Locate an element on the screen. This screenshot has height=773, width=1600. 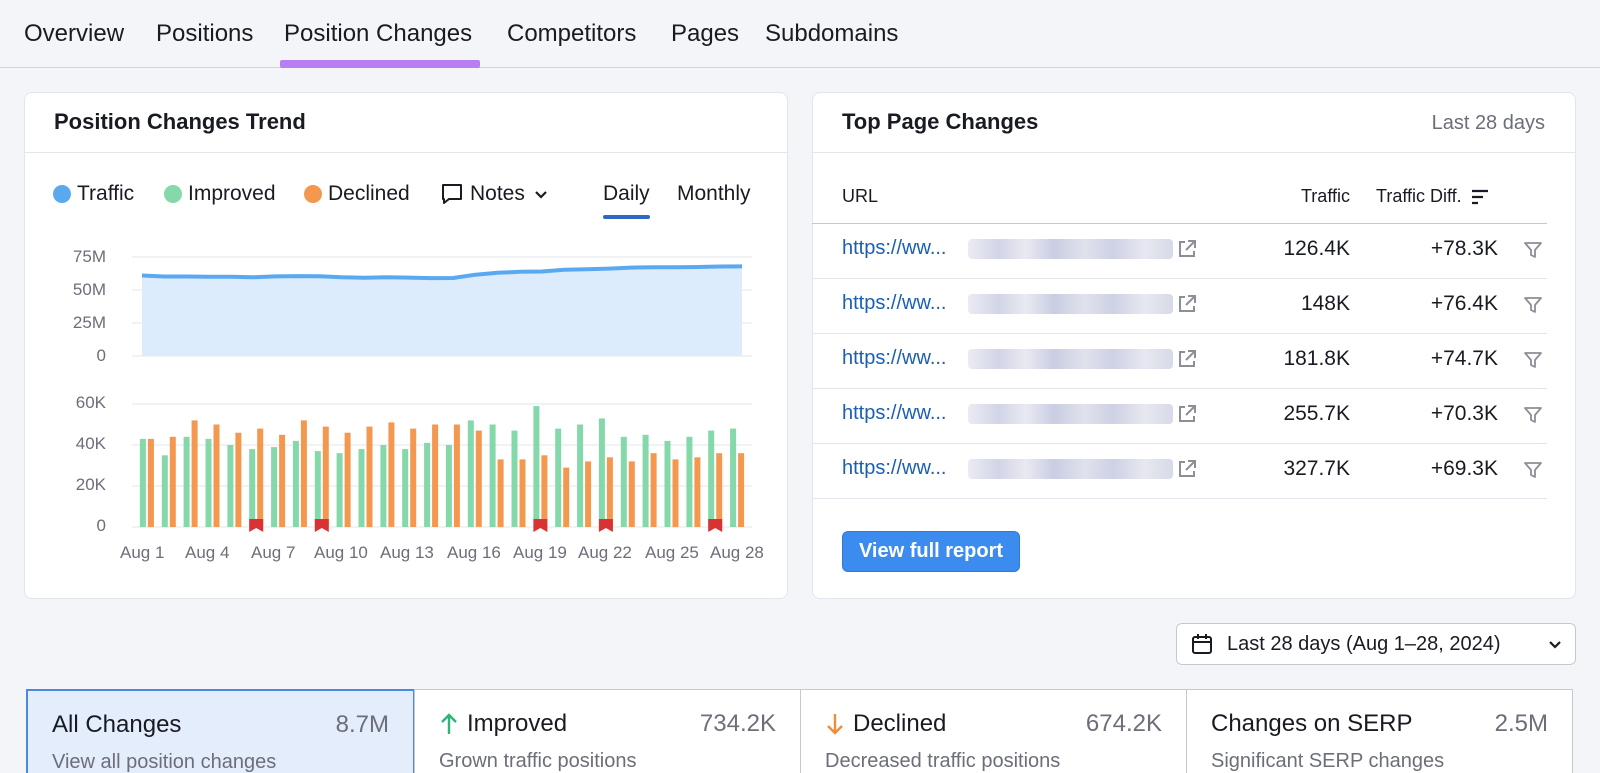
legend-improved: Improved is located at coordinates (220, 194).